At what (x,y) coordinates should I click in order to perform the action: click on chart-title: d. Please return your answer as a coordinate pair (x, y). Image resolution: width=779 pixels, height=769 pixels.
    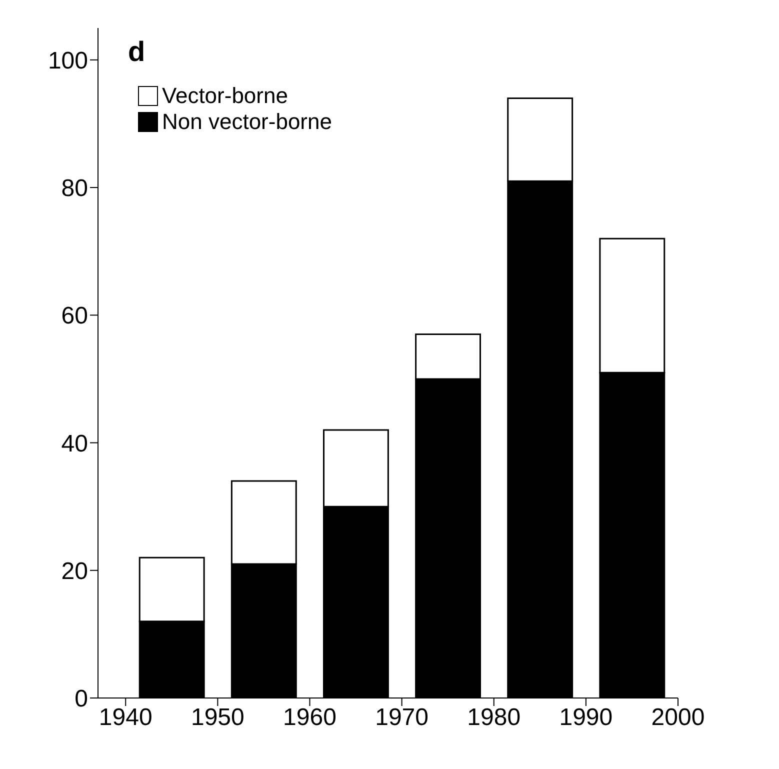
    Looking at the image, I should click on (137, 52).